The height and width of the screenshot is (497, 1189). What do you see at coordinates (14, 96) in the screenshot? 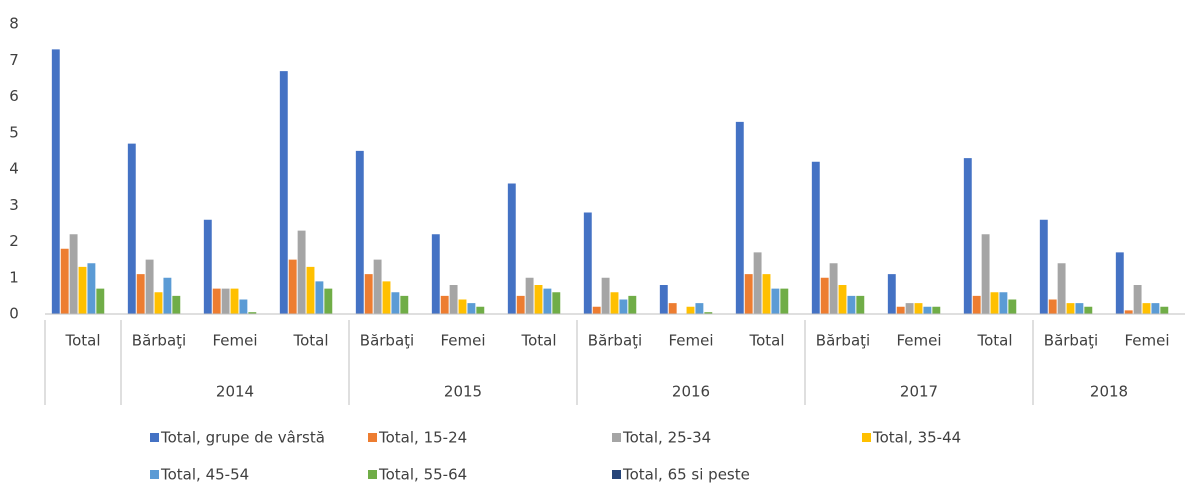
I see `y-tick-label: 6` at bounding box center [14, 96].